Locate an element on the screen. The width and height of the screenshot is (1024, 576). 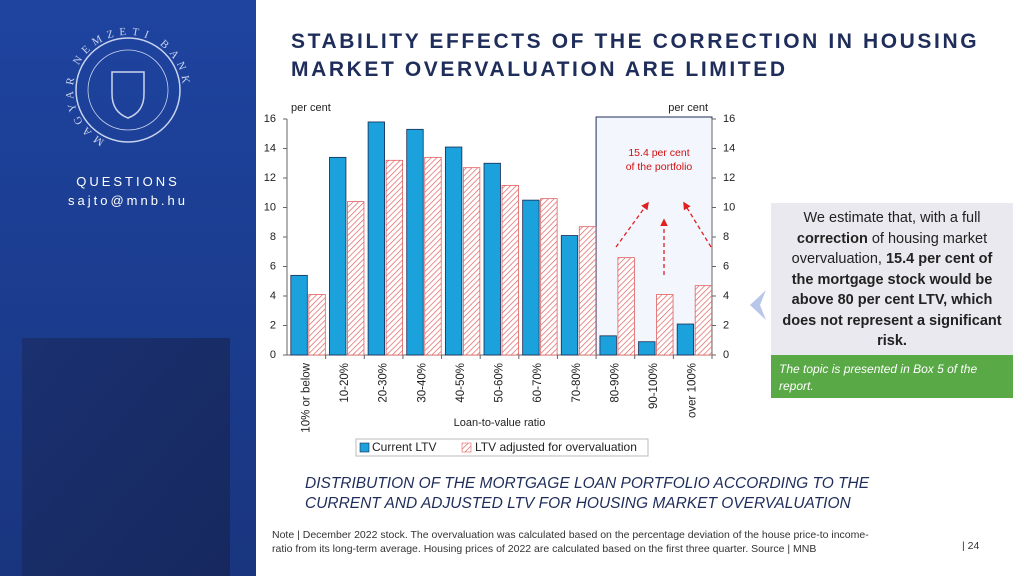
legend-label: LTV adjusted for overvaluation is located at coordinates (556, 447).